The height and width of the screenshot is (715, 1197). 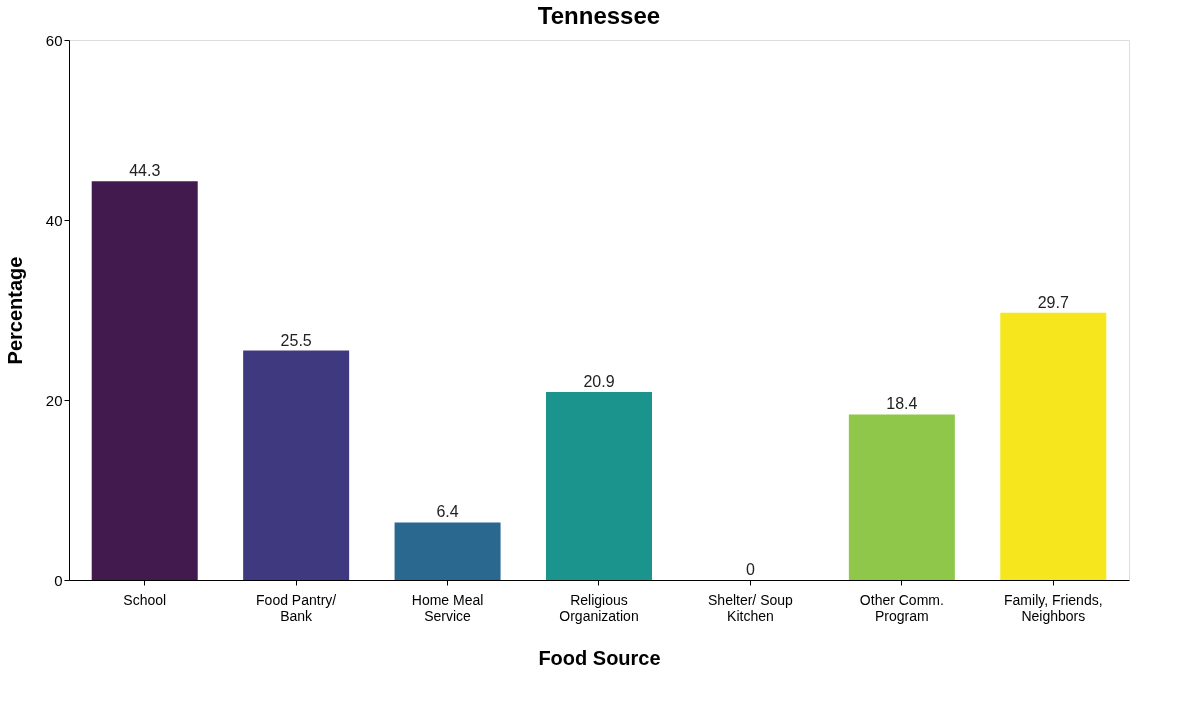 What do you see at coordinates (1053, 607) in the screenshot?
I see `x-tick-label: Family, Friends, Neighbors` at bounding box center [1053, 607].